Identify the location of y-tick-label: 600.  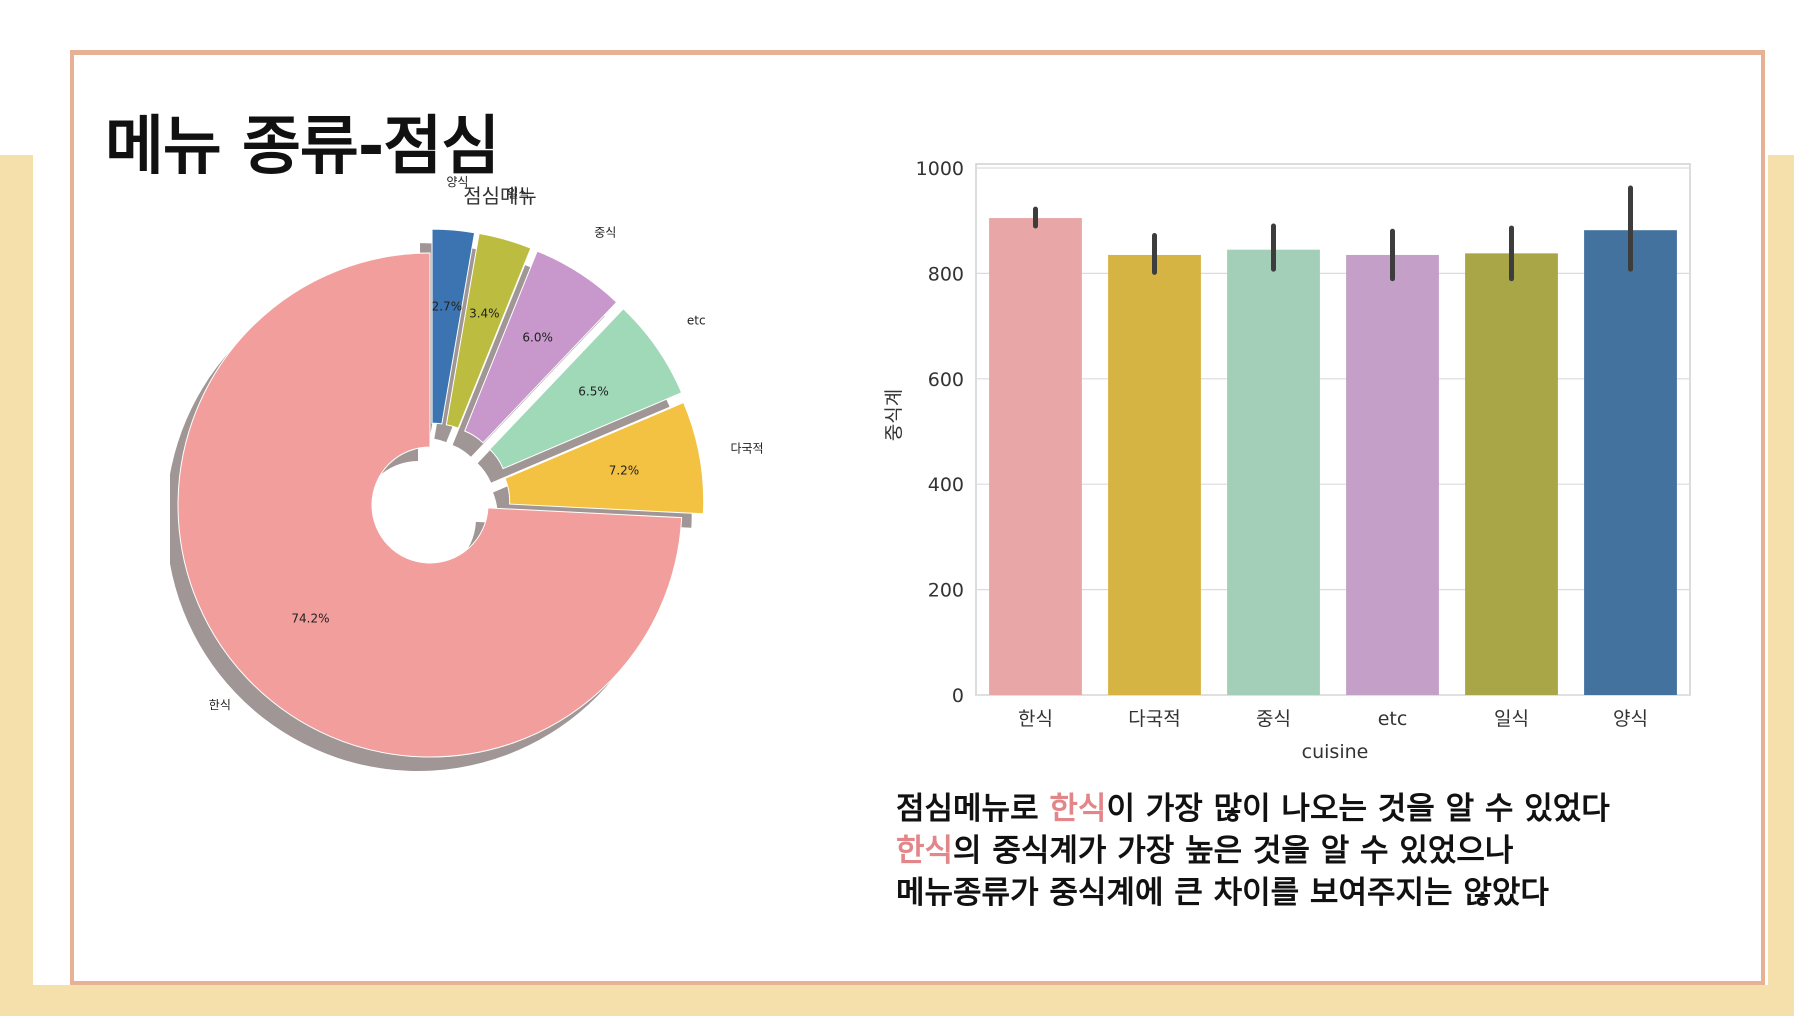
(946, 380).